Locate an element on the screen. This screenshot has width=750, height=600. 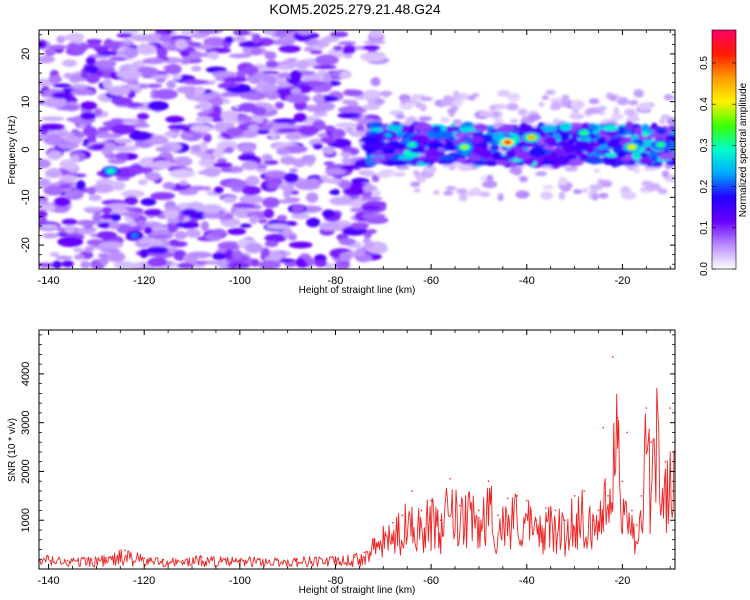
spectrogram-y-tick-label: 10 is located at coordinates (26, 102).